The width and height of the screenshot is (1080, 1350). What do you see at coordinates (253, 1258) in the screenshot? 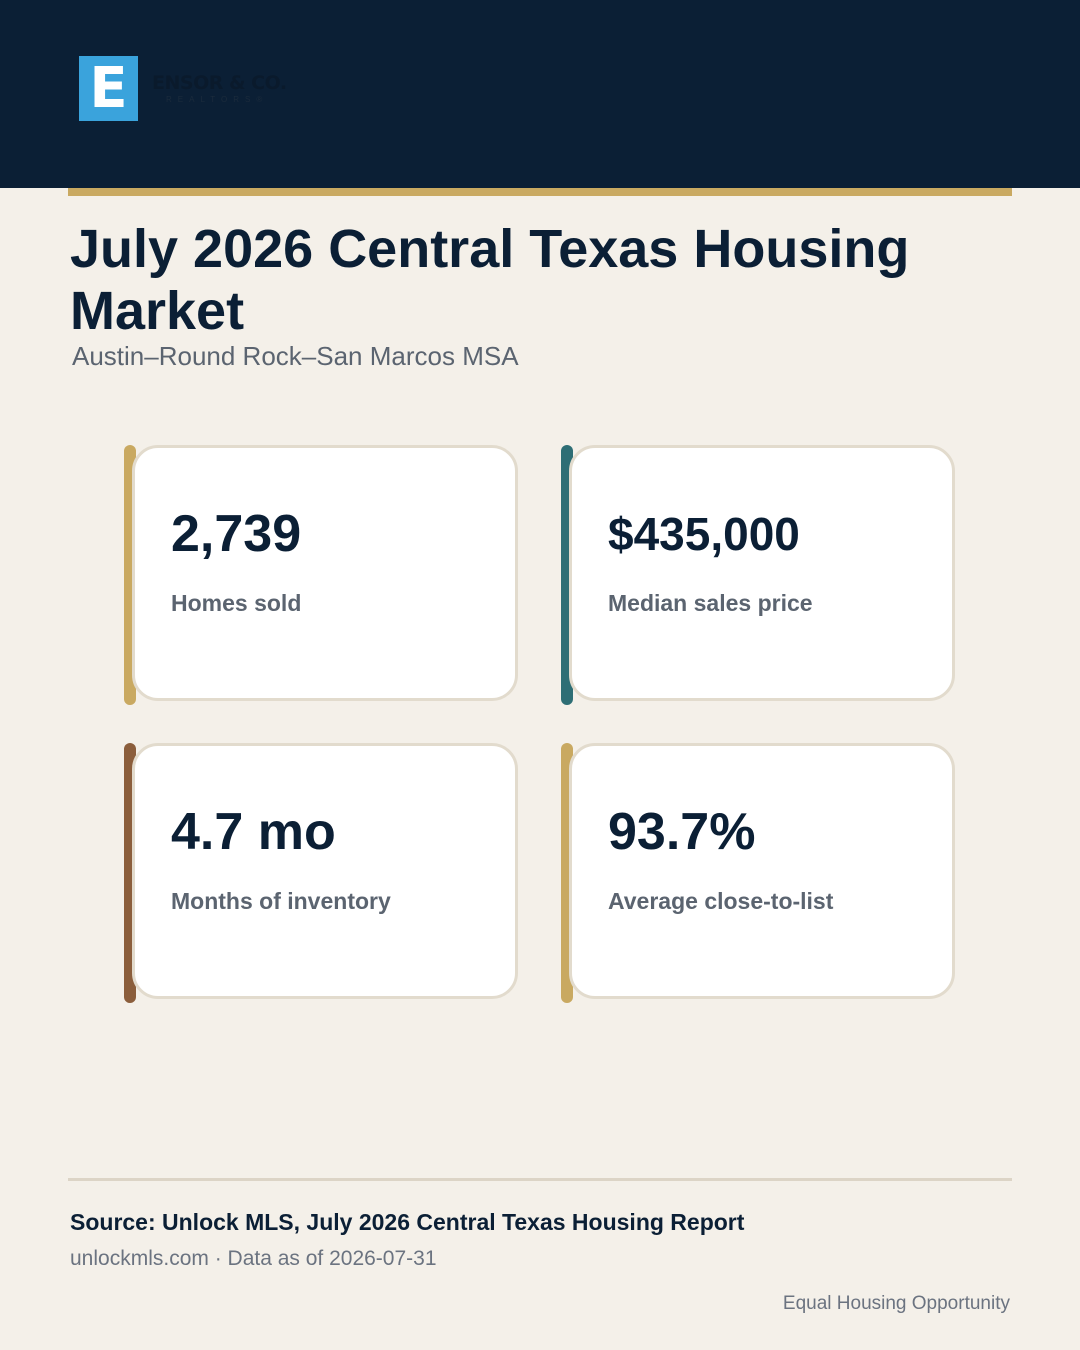
I see `source-meta: unlockmls.com · Data as of 2026-07-31` at bounding box center [253, 1258].